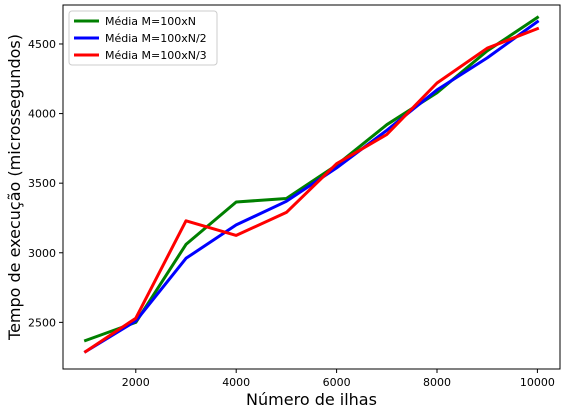 The image size is (567, 415). I want to click on x-tick-label: 4000, so click(236, 382).